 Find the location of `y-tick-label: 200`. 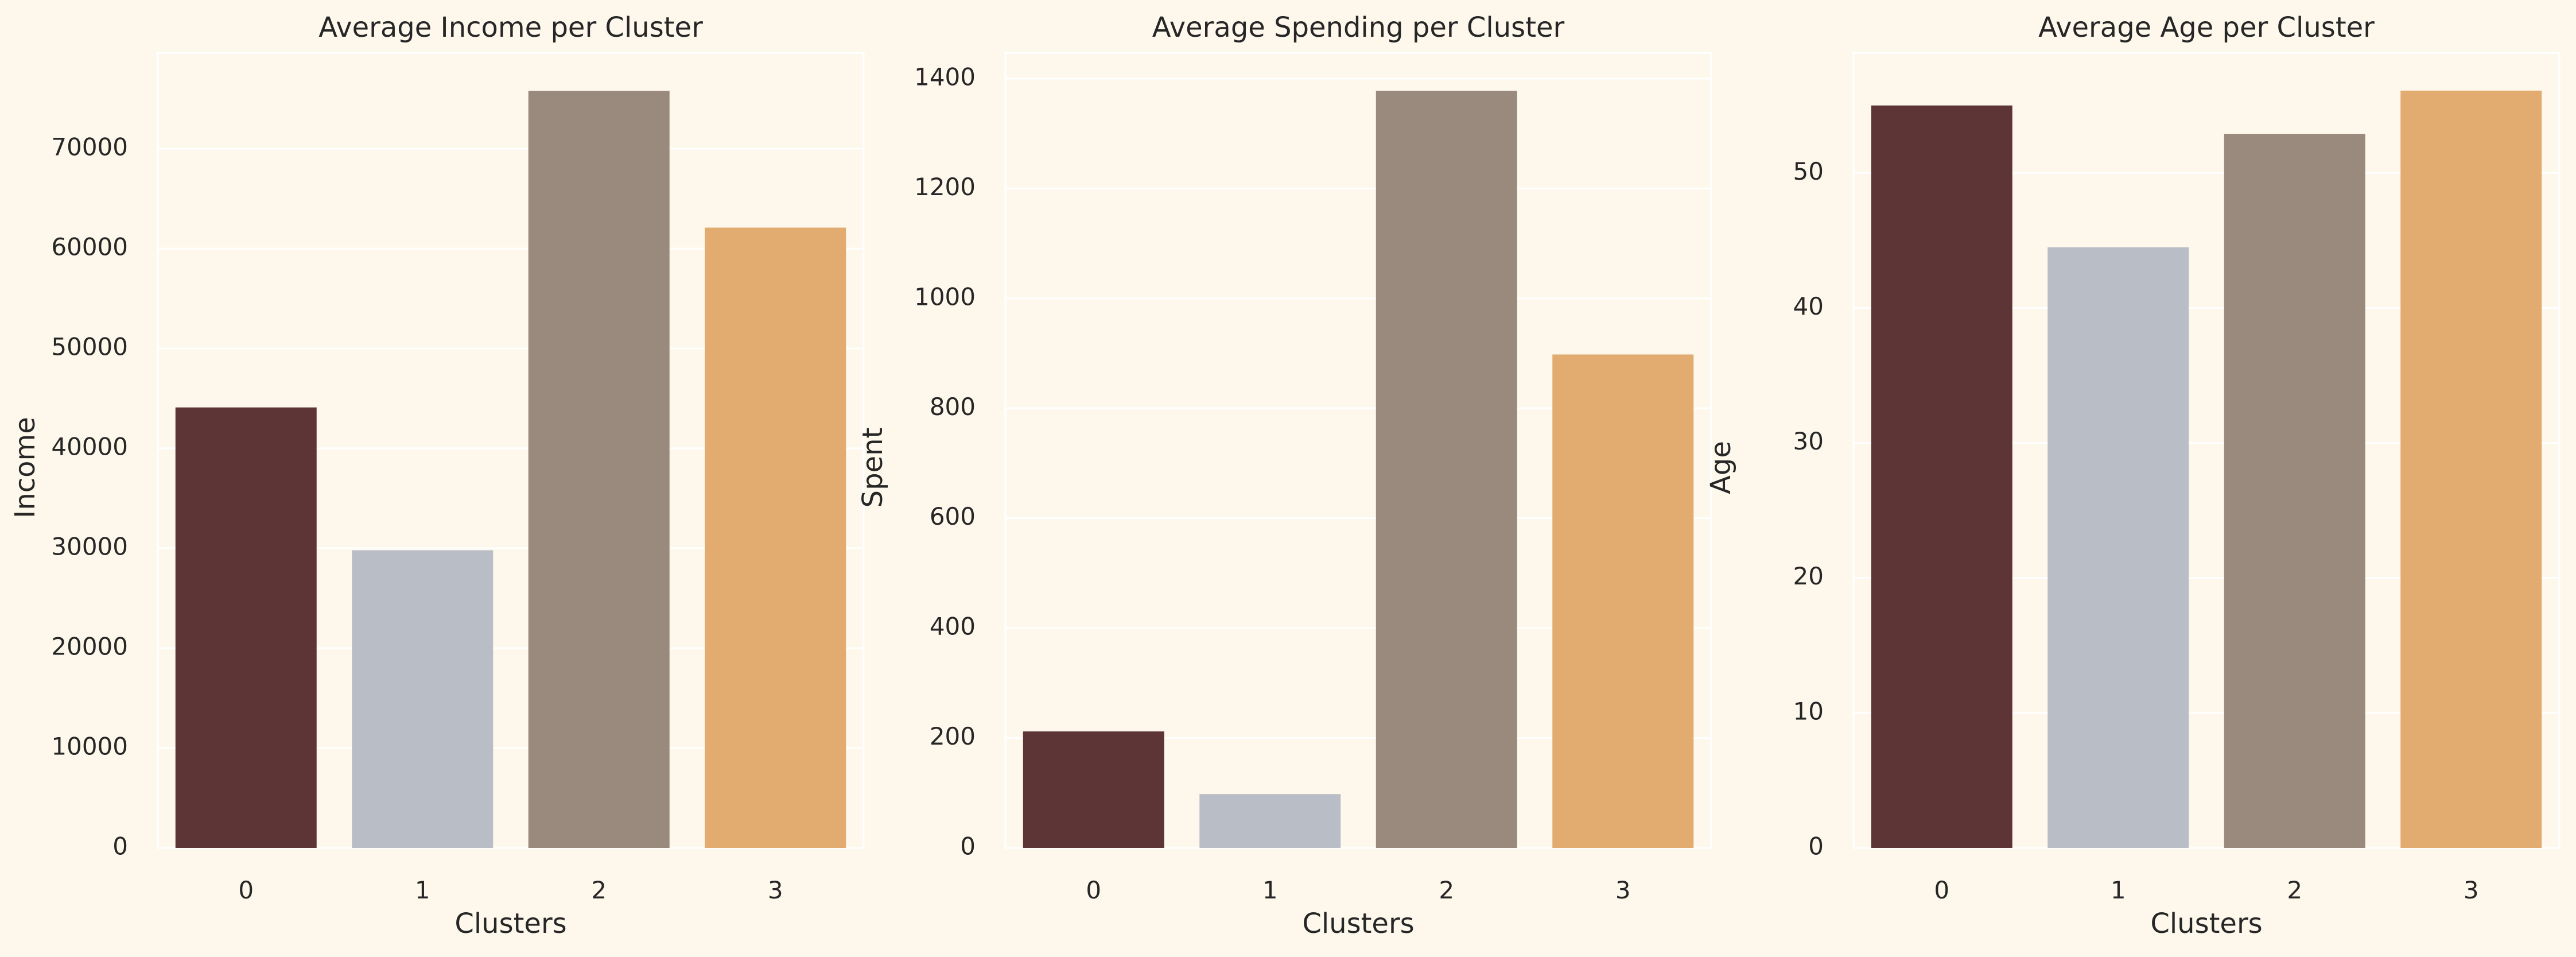

y-tick-label: 200 is located at coordinates (953, 736).